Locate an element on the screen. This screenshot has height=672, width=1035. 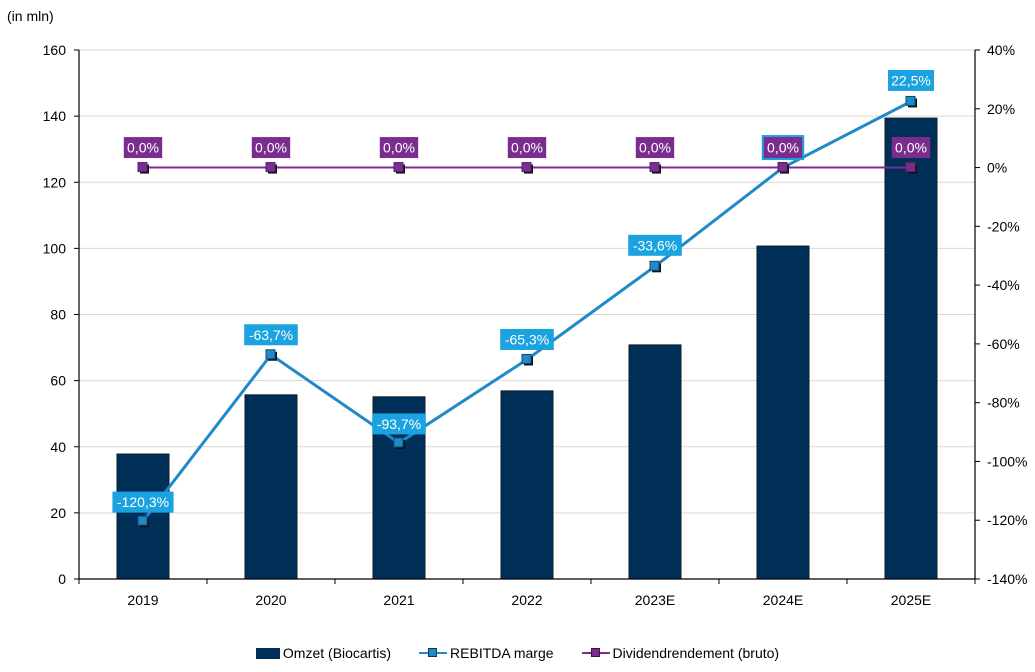
y-left-tick-label: 40 is located at coordinates (58, 447).